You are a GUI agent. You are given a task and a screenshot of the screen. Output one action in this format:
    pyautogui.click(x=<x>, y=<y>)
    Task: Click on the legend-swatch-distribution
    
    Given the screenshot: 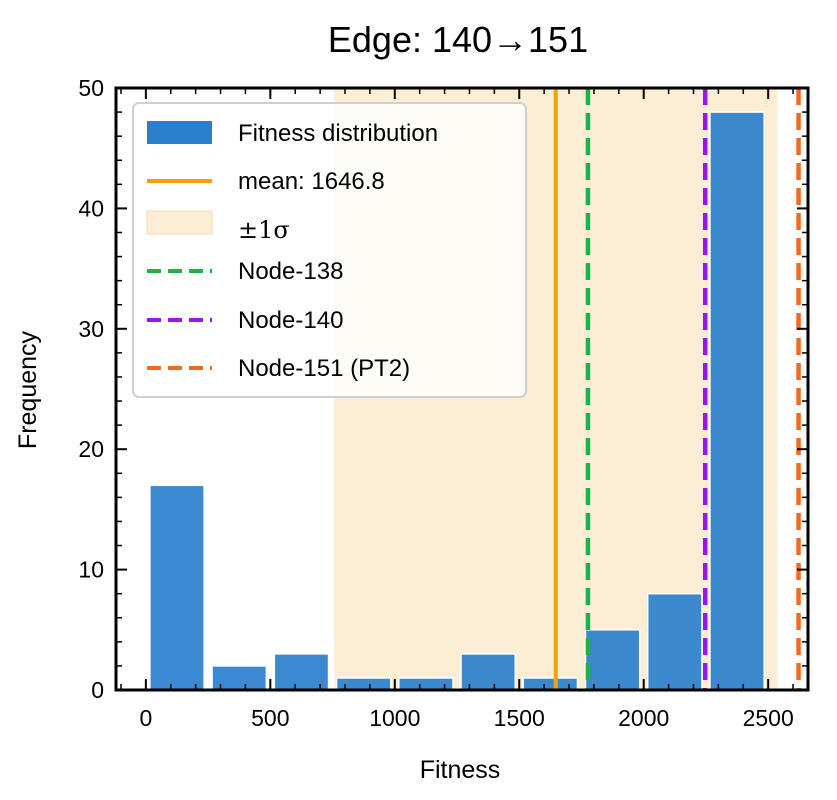 What is the action you would take?
    pyautogui.click(x=179, y=132)
    